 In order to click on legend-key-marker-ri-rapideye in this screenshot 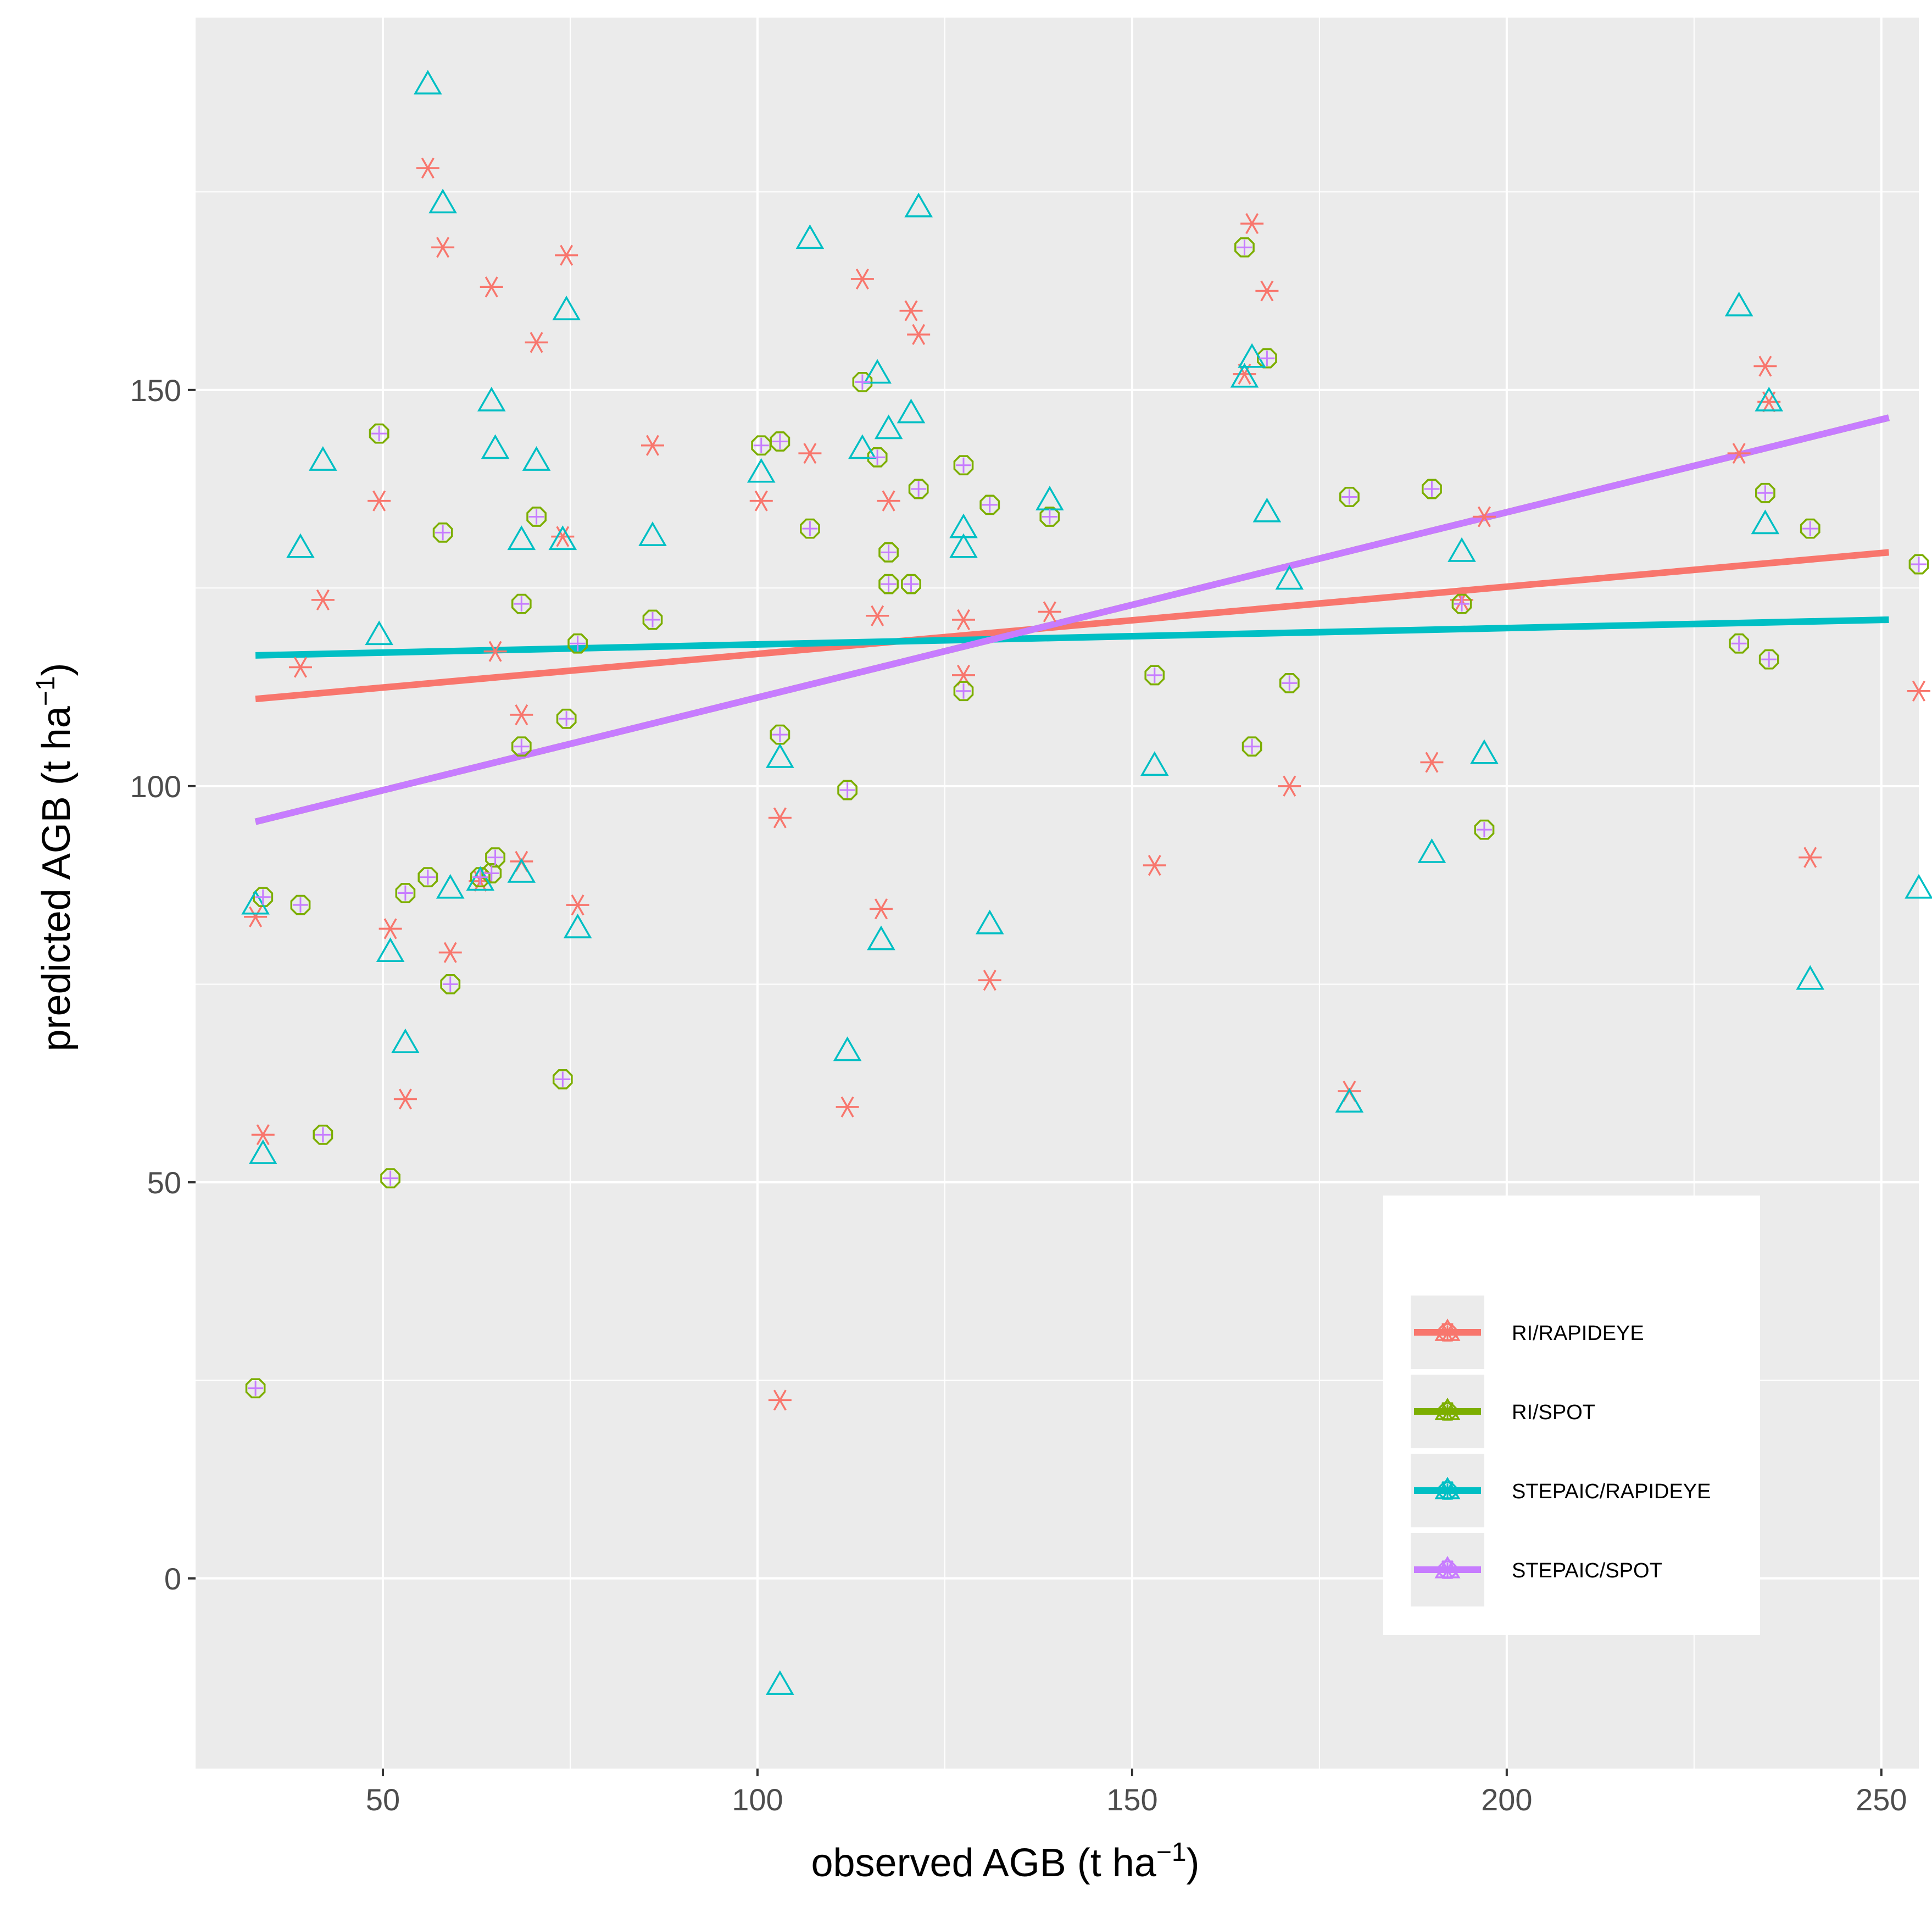, I will do `click(1447, 1332)`.